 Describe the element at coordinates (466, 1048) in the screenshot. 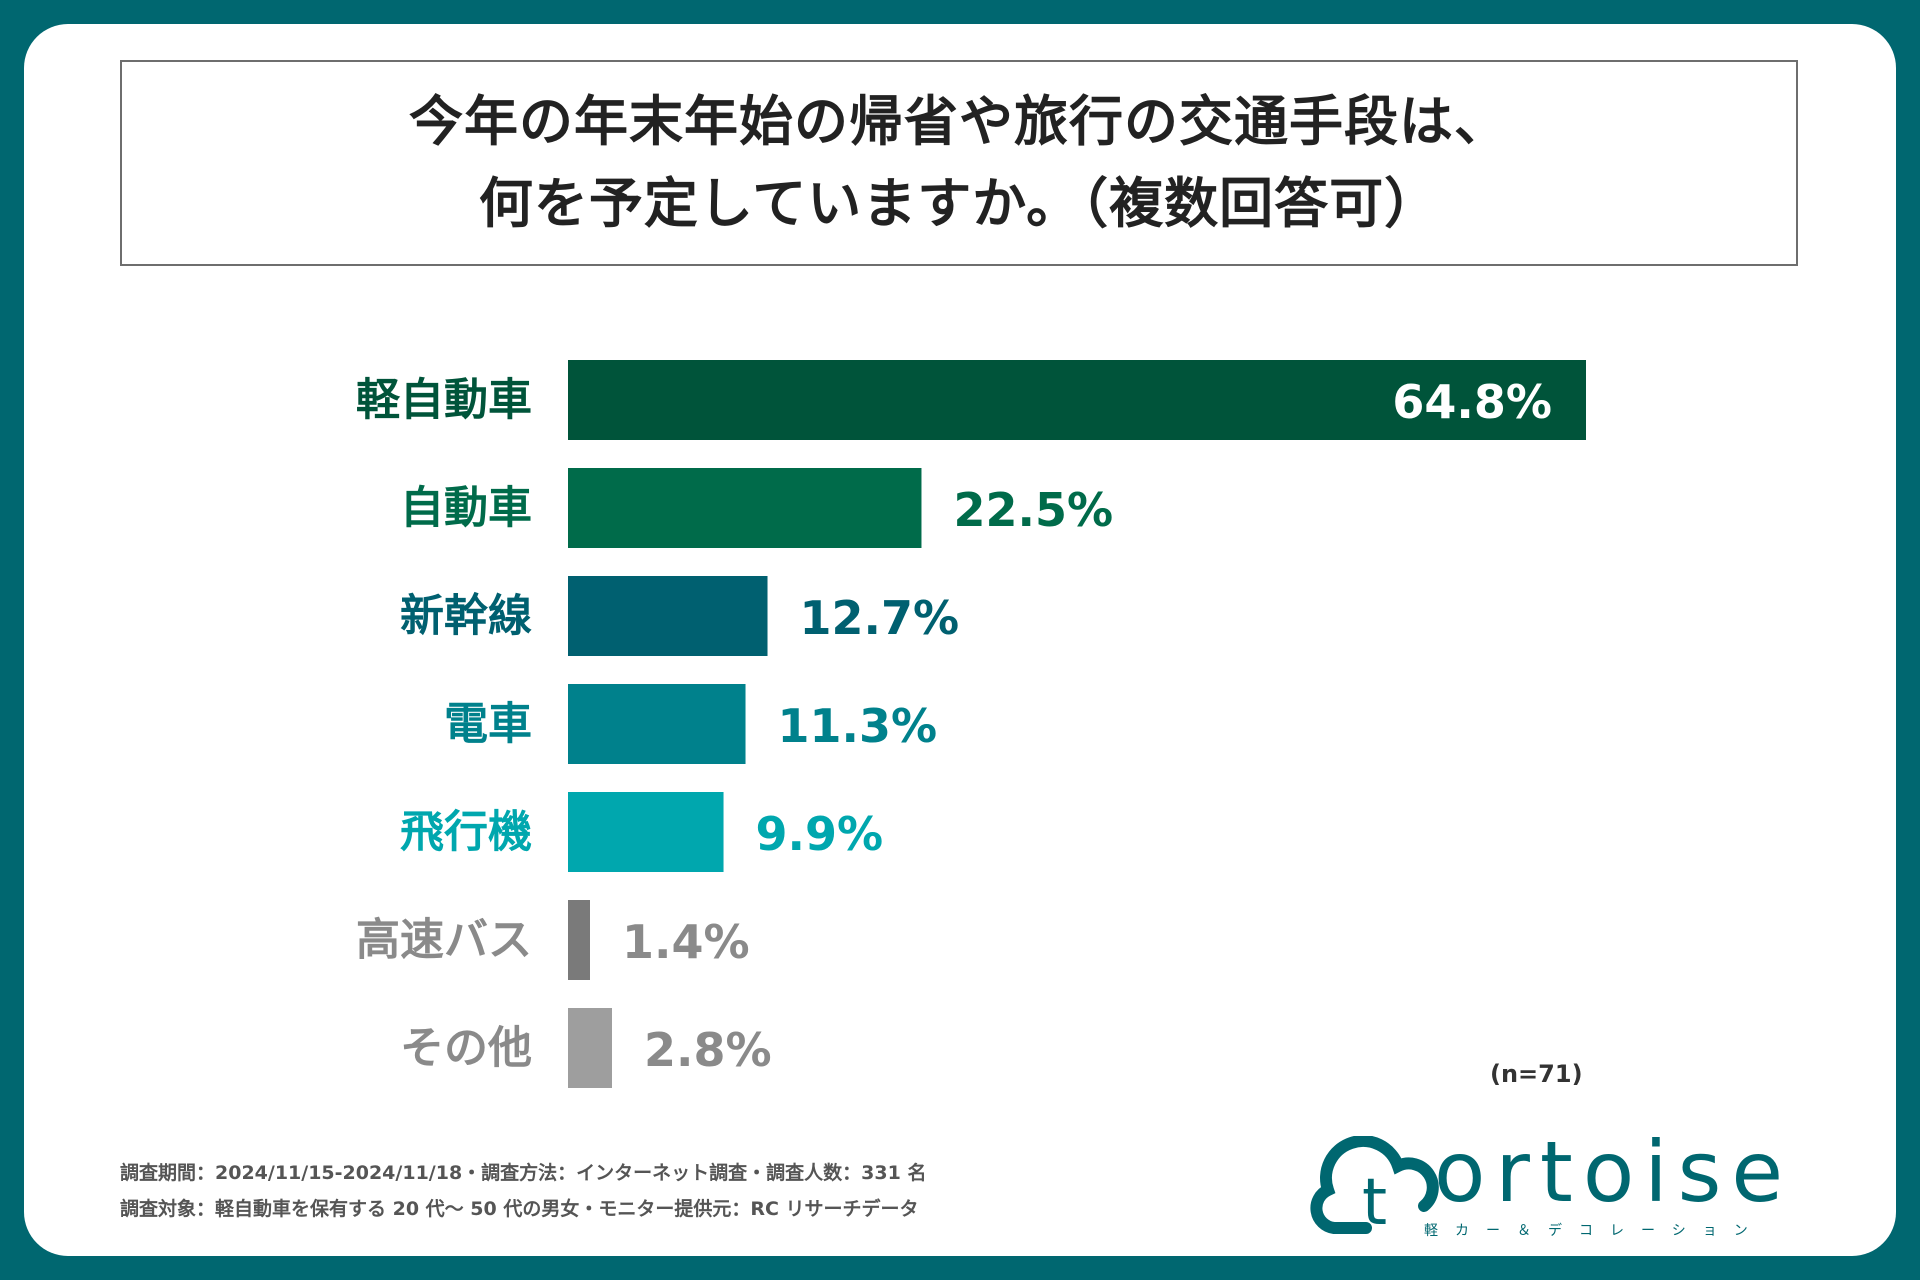

I see `category-label: その他` at that location.